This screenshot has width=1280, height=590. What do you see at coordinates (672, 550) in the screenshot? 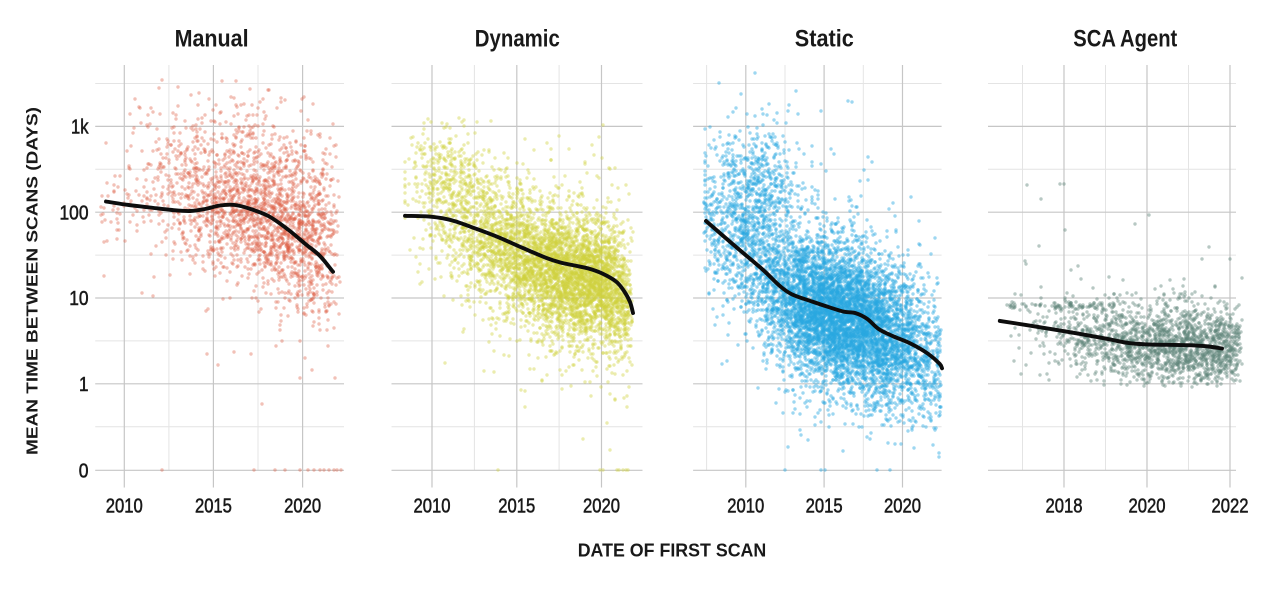
I see `svg-text: DATE OF FIRST SCAN` at bounding box center [672, 550].